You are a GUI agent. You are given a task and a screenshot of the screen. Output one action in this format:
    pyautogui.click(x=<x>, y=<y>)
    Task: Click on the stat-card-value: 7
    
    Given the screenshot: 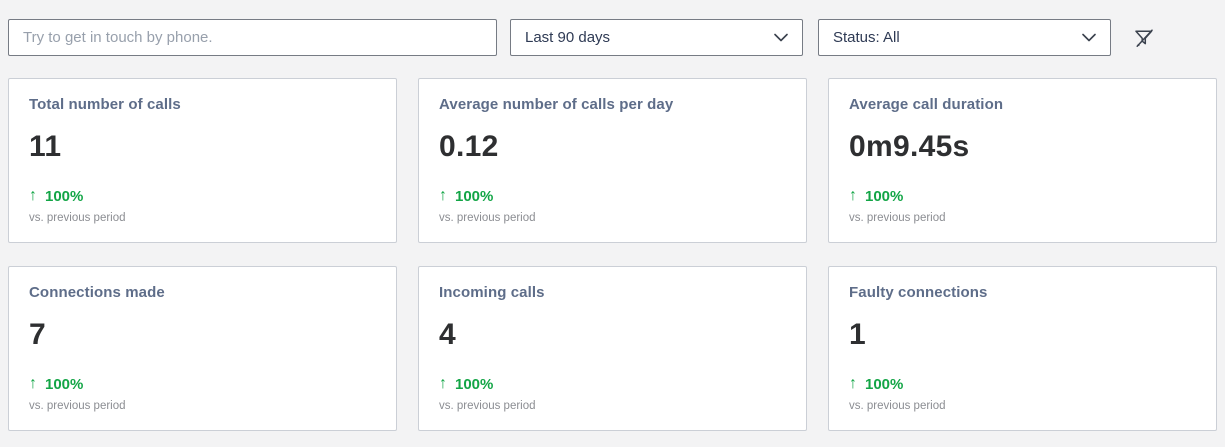 What is the action you would take?
    pyautogui.click(x=37, y=334)
    